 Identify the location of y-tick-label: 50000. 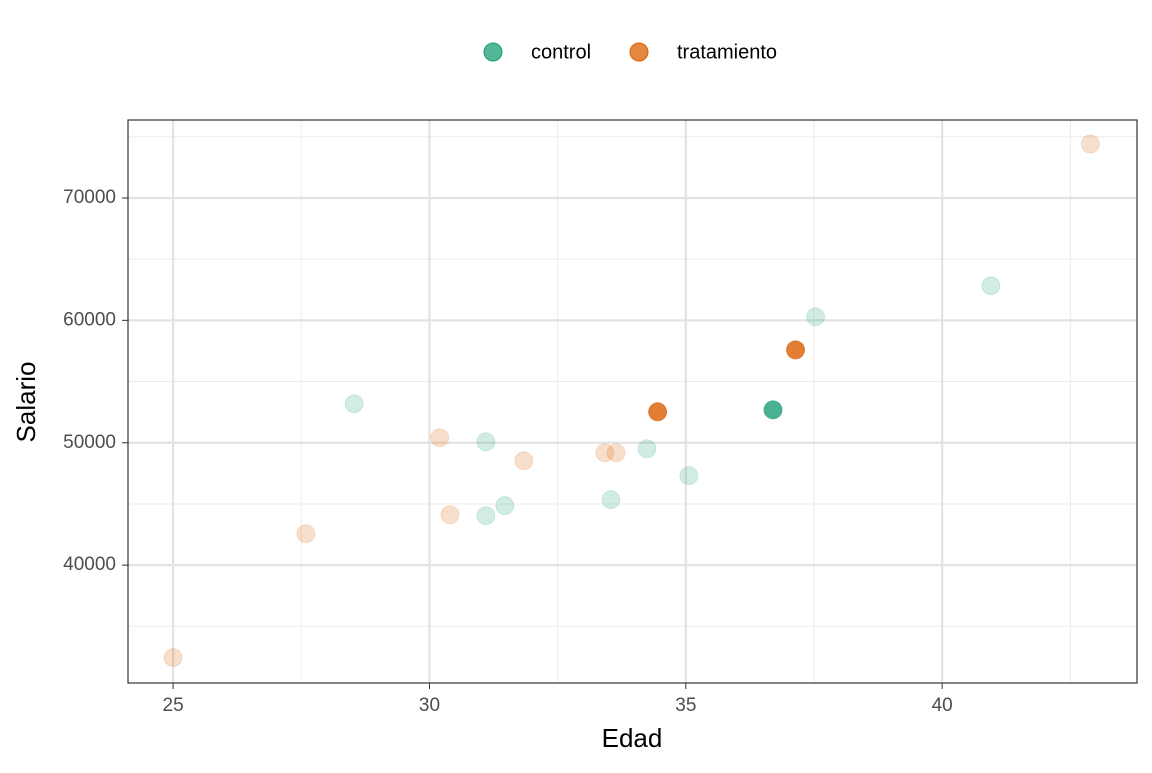
(89, 442).